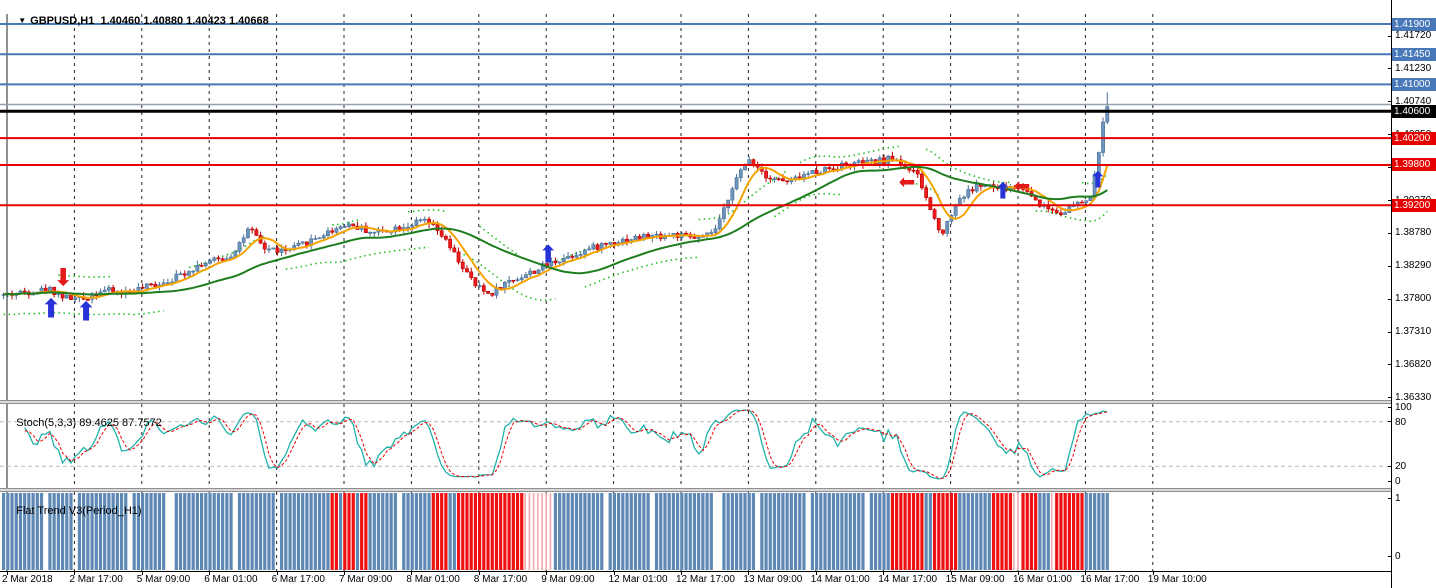  Describe the element at coordinates (695, 531) in the screenshot. I see `flat-trend-panel` at that location.